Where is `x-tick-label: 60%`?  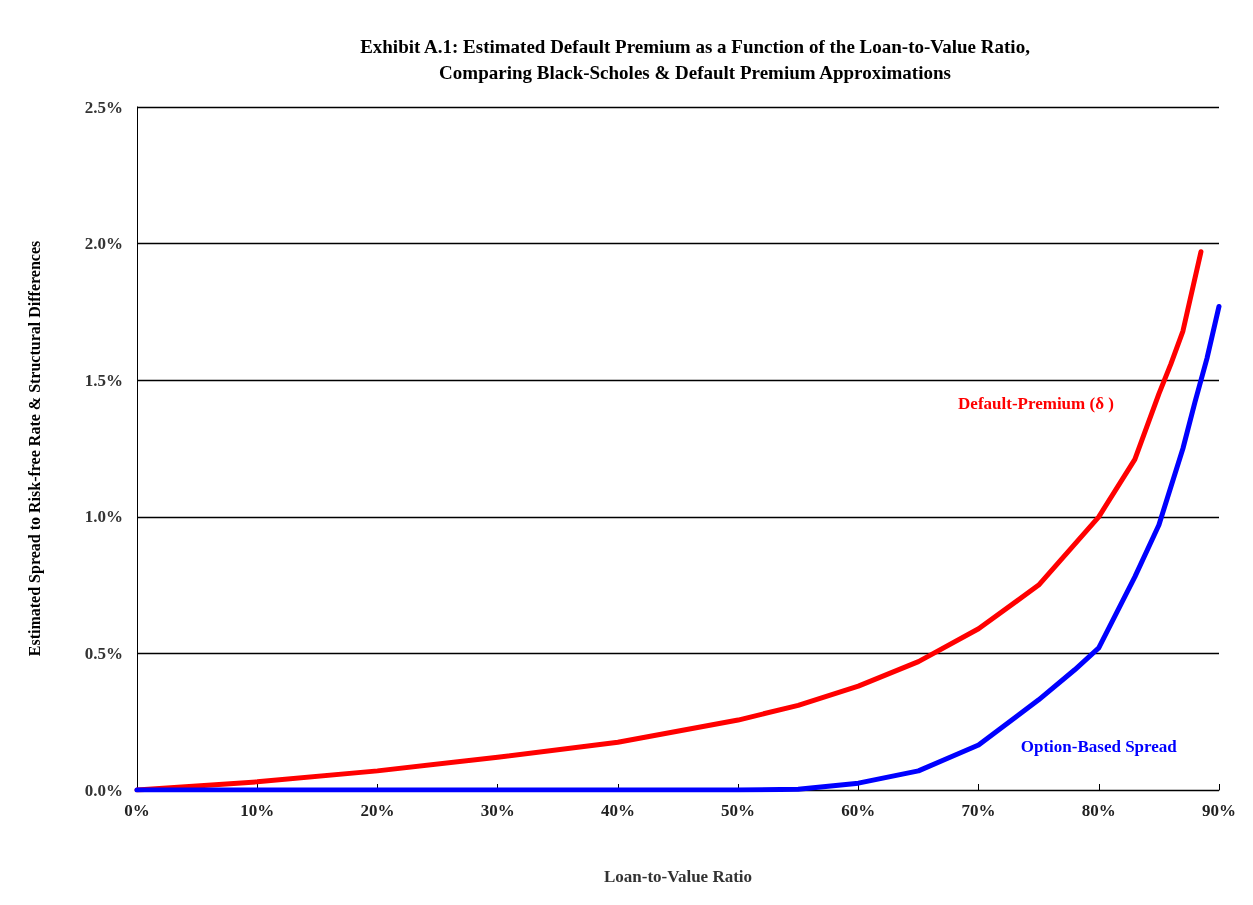 x-tick-label: 60% is located at coordinates (858, 810).